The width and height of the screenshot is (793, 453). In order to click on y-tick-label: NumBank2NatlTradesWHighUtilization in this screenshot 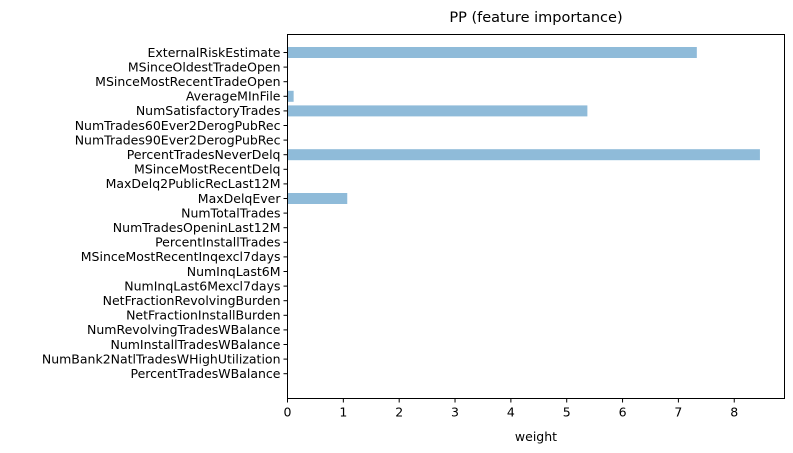, I will do `click(161, 358)`.